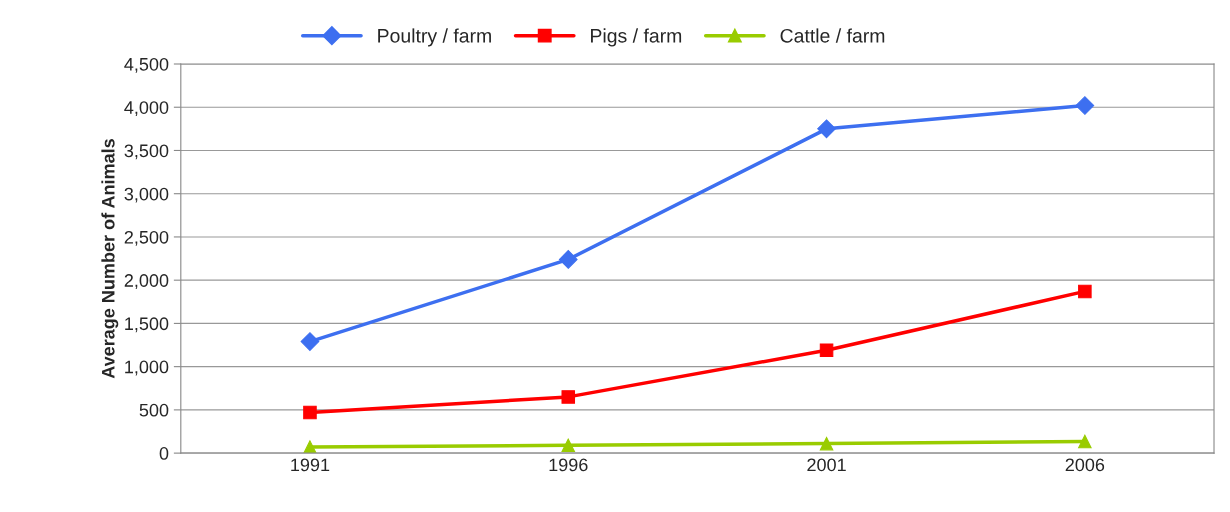  What do you see at coordinates (568, 465) in the screenshot?
I see `x-tick-label: 1996` at bounding box center [568, 465].